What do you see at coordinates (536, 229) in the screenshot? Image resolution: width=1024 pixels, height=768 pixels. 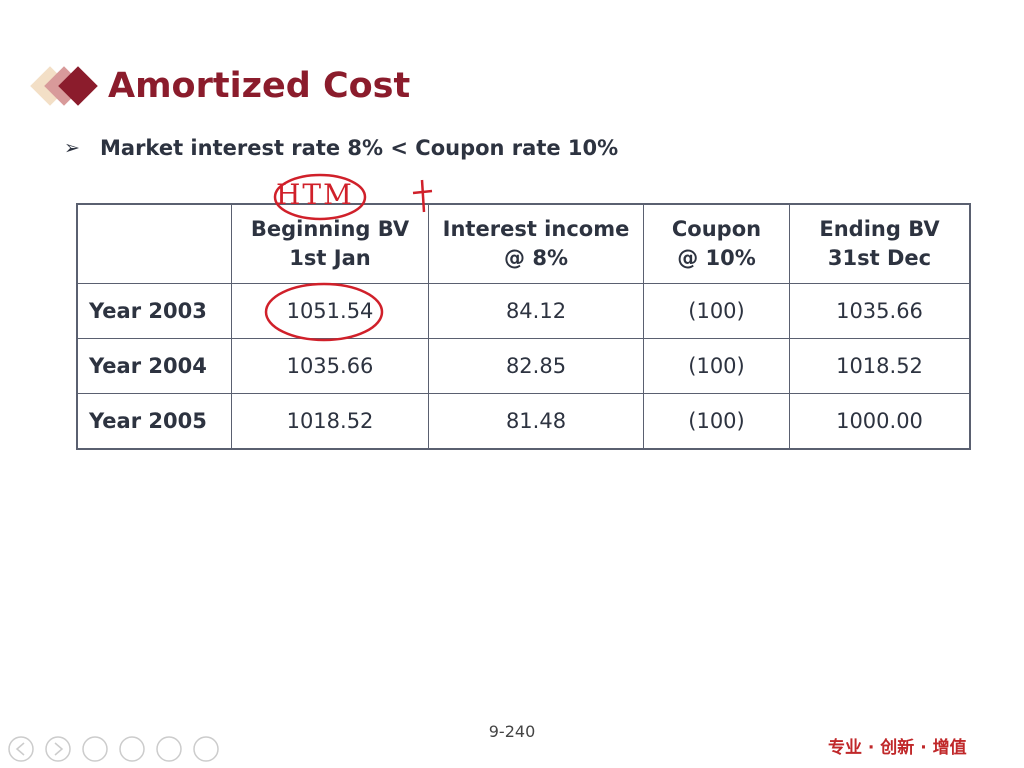 I see `header-line: Interest income` at bounding box center [536, 229].